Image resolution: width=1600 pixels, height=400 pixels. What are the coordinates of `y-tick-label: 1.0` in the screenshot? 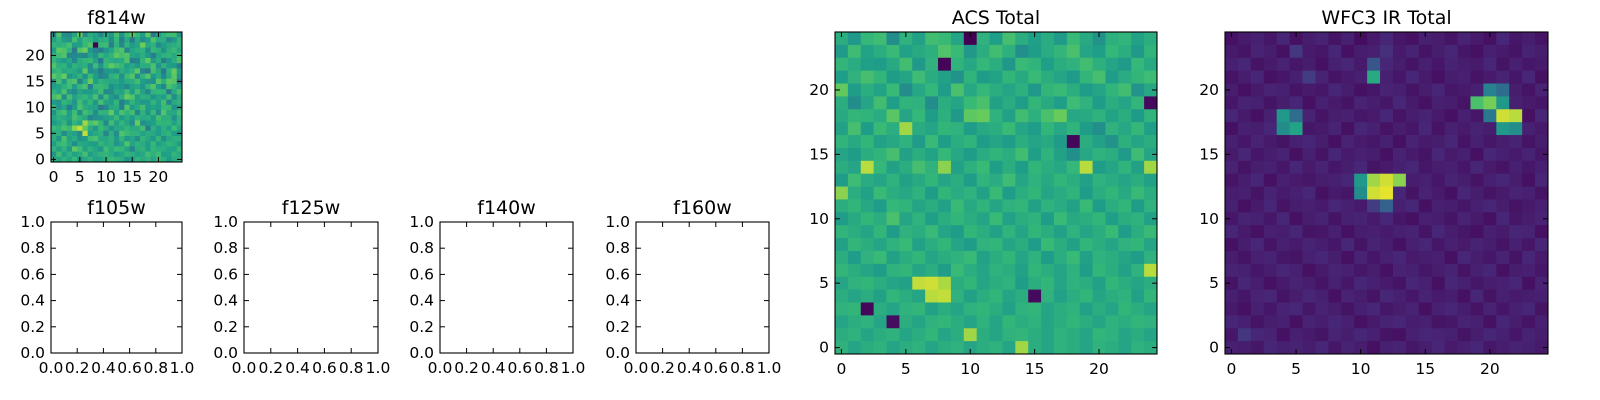 It's located at (617, 222).